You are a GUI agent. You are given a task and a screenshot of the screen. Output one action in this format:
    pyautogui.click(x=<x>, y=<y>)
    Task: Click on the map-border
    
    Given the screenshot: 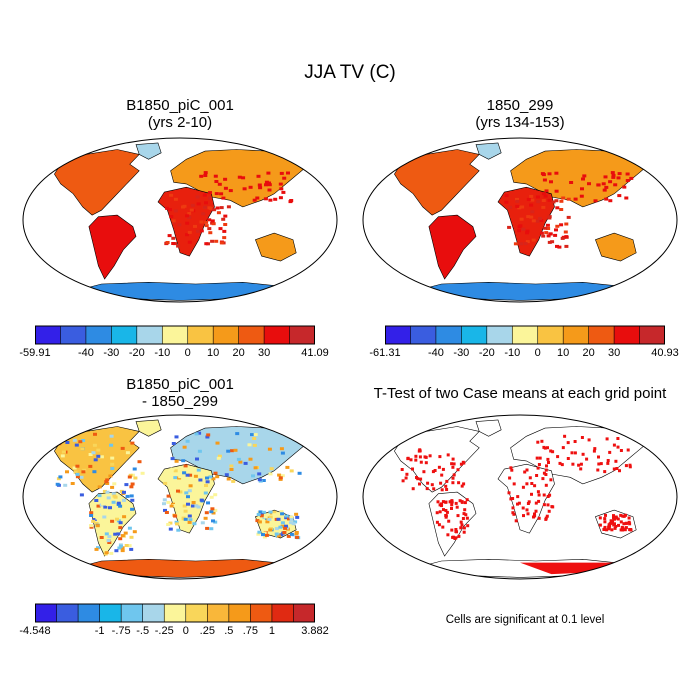 What is the action you would take?
    pyautogui.click(x=180, y=497)
    